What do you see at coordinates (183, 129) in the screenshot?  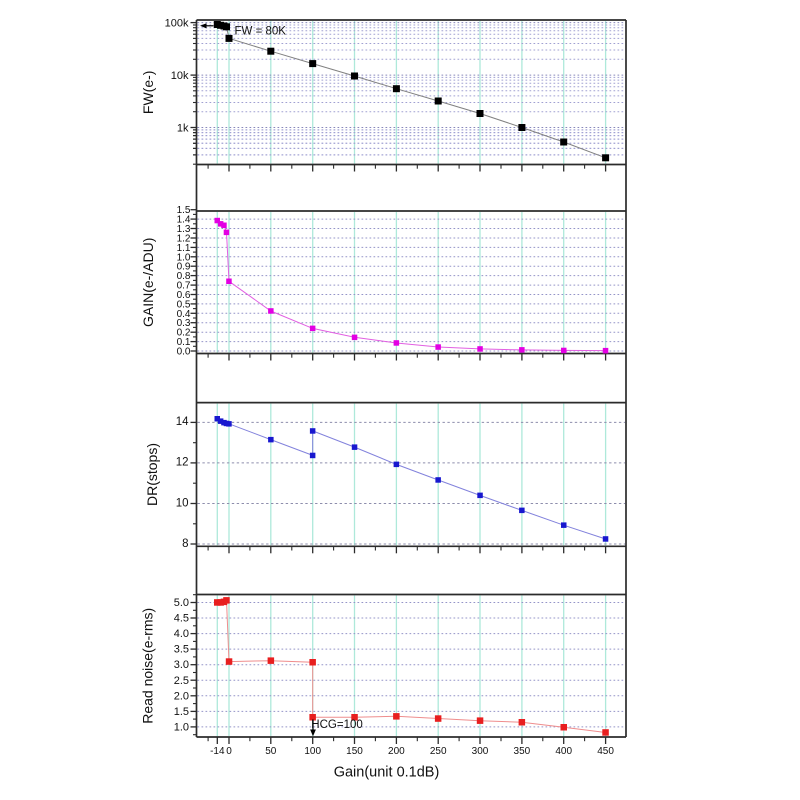 I see `svg-text: 1k` at bounding box center [183, 129].